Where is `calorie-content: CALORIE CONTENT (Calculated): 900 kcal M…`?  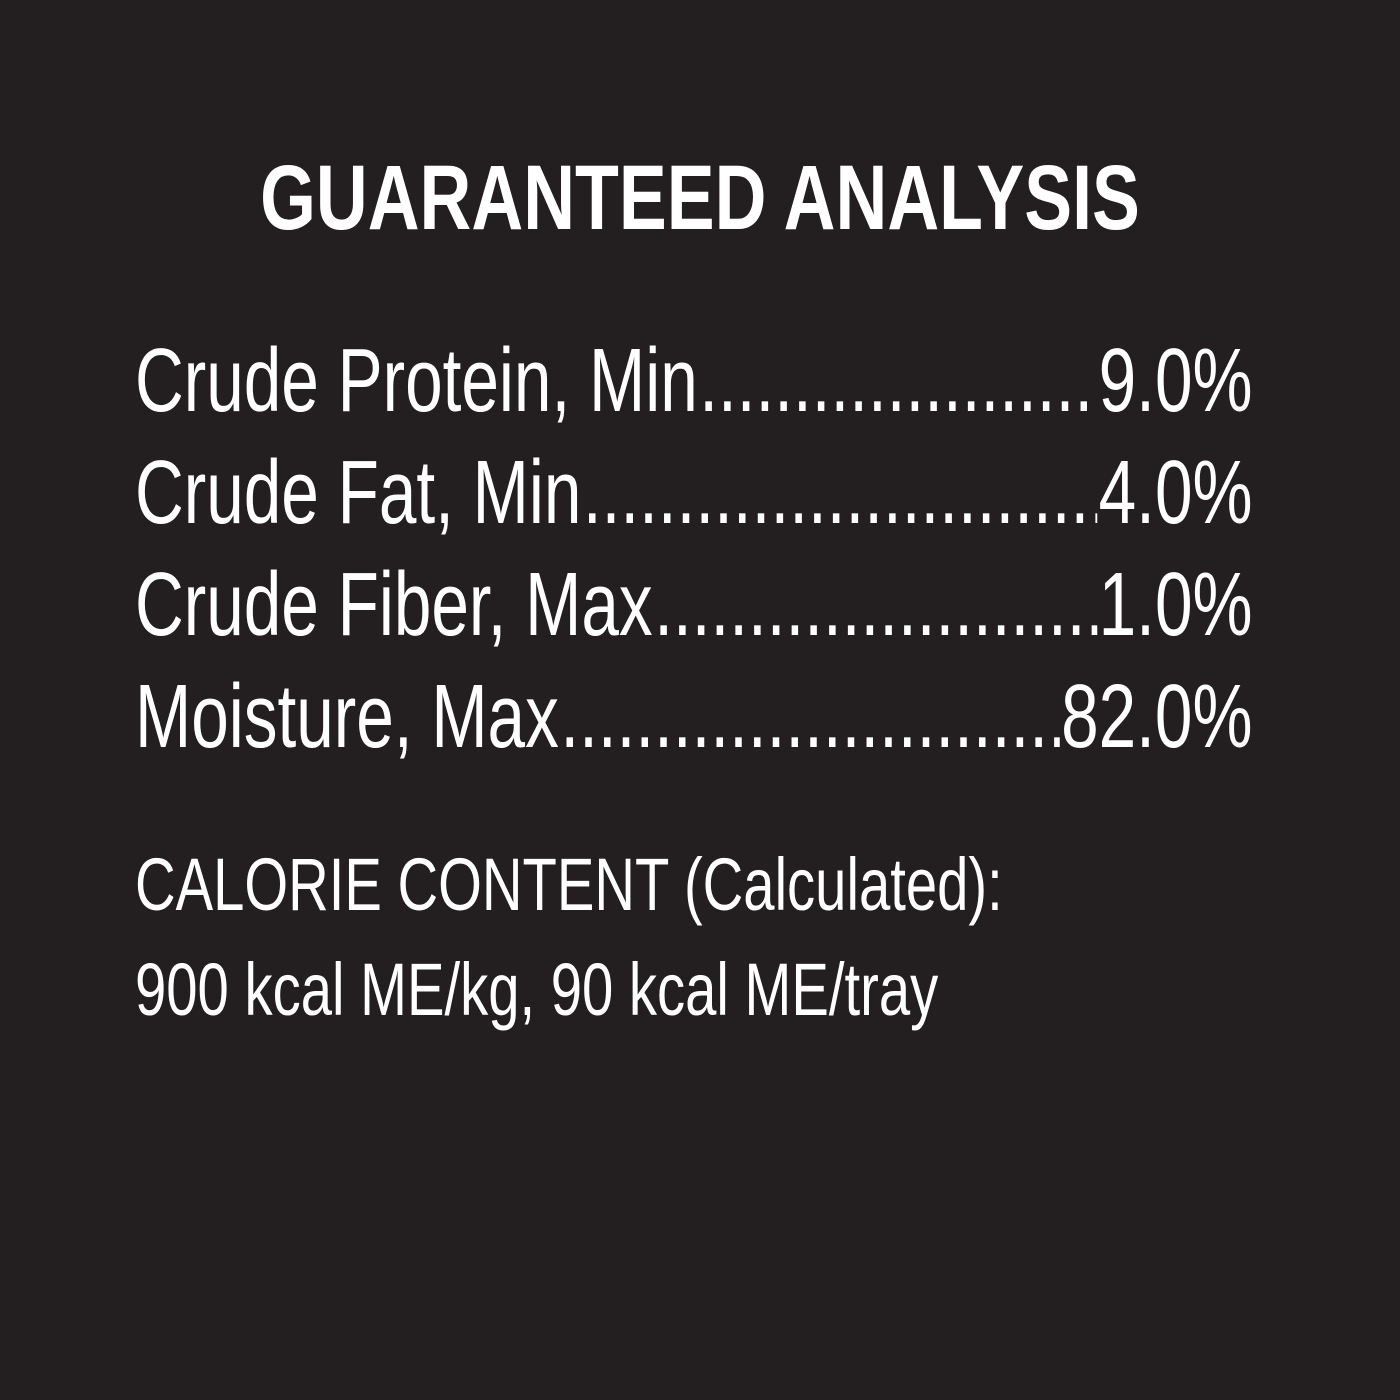 calorie-content: CALORIE CONTENT (Calculated): 900 kcal M… is located at coordinates (629, 937).